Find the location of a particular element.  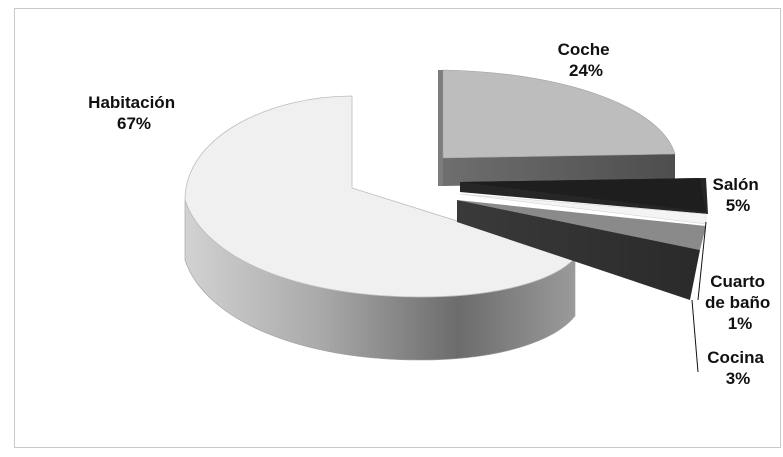

slice-coche-cut is located at coordinates (440, 128).